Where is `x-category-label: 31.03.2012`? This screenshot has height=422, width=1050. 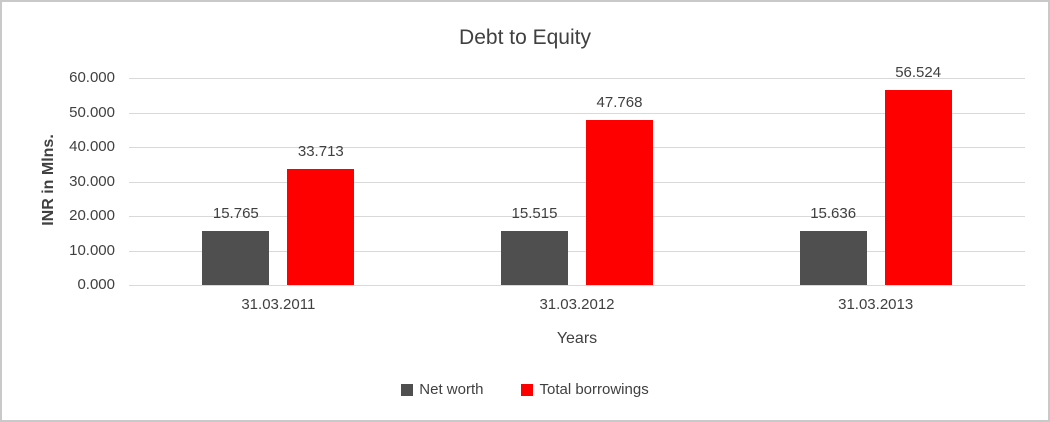 x-category-label: 31.03.2012 is located at coordinates (577, 304).